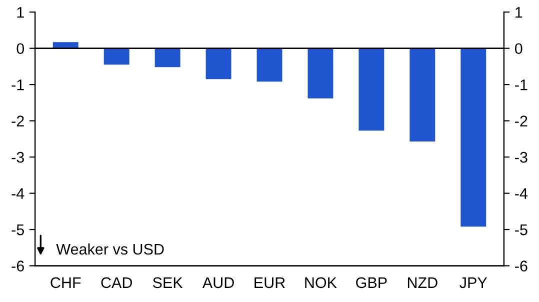 This screenshot has height=302, width=539. I want to click on y-tick-label: -6, so click(18, 266).